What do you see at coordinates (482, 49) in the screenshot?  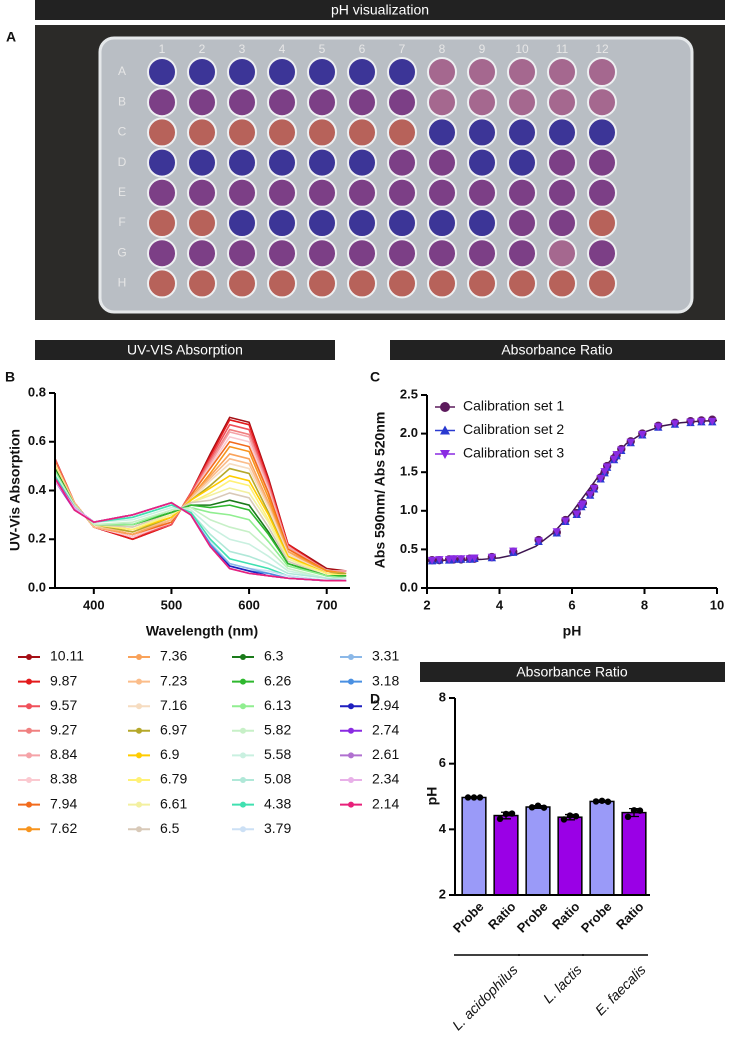 I see `plate-column-label: 9` at bounding box center [482, 49].